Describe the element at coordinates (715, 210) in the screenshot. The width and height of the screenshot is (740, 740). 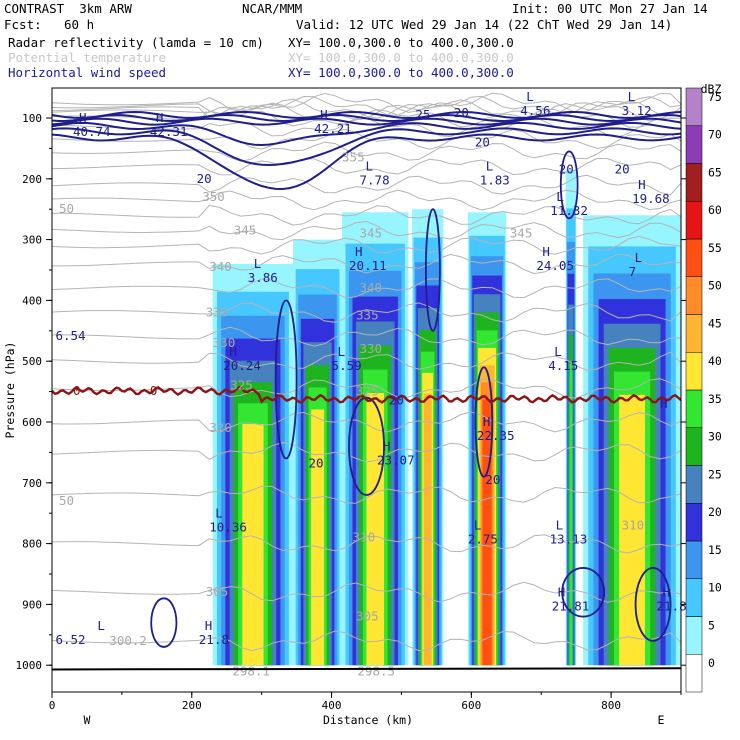
I see `colorbar-label: 60` at that location.